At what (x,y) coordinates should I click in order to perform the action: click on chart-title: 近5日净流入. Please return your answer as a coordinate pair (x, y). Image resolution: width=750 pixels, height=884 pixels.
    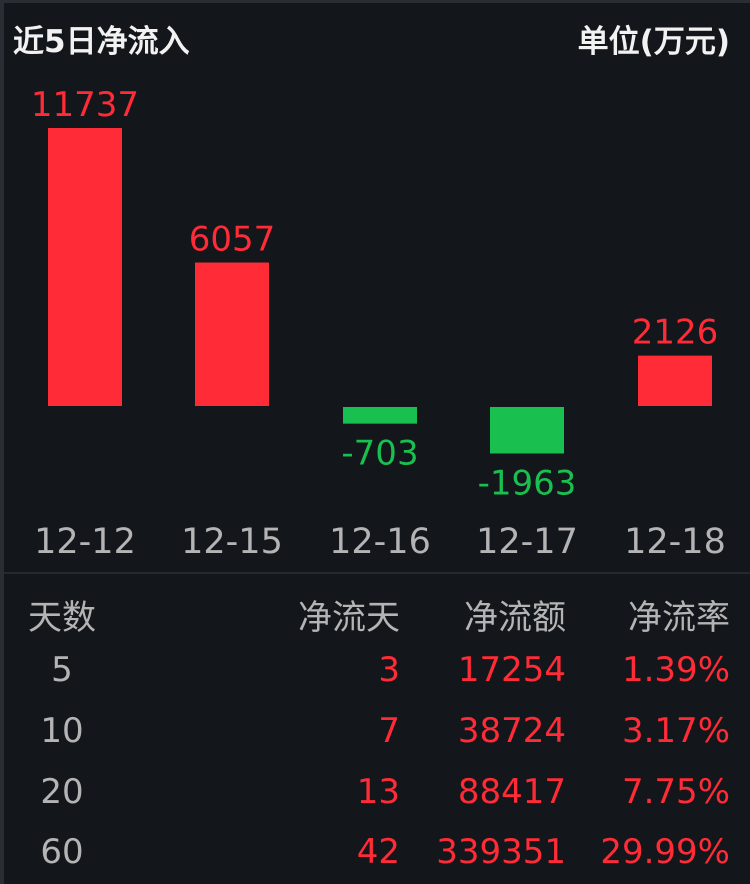
    Looking at the image, I should click on (101, 42).